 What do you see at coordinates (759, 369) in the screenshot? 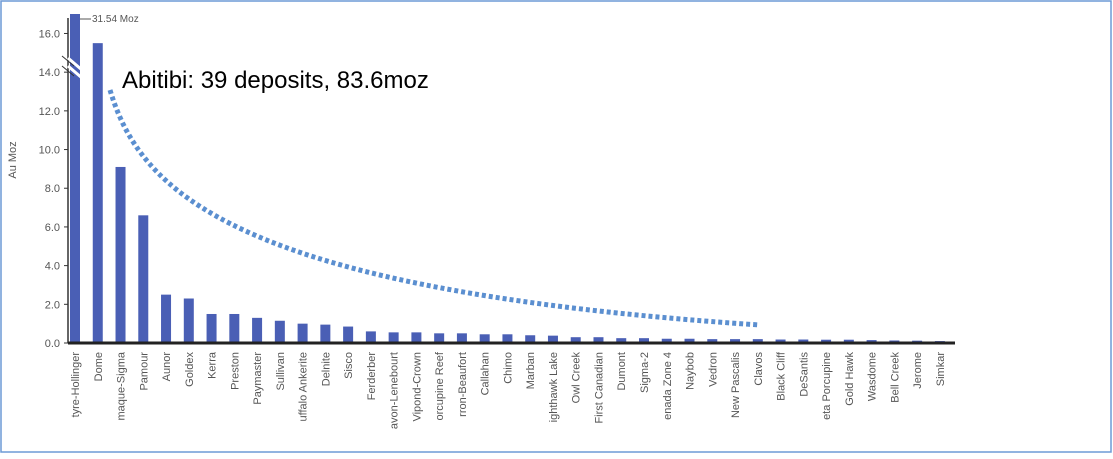
I see `x-tick-label: Clavos` at bounding box center [759, 369].